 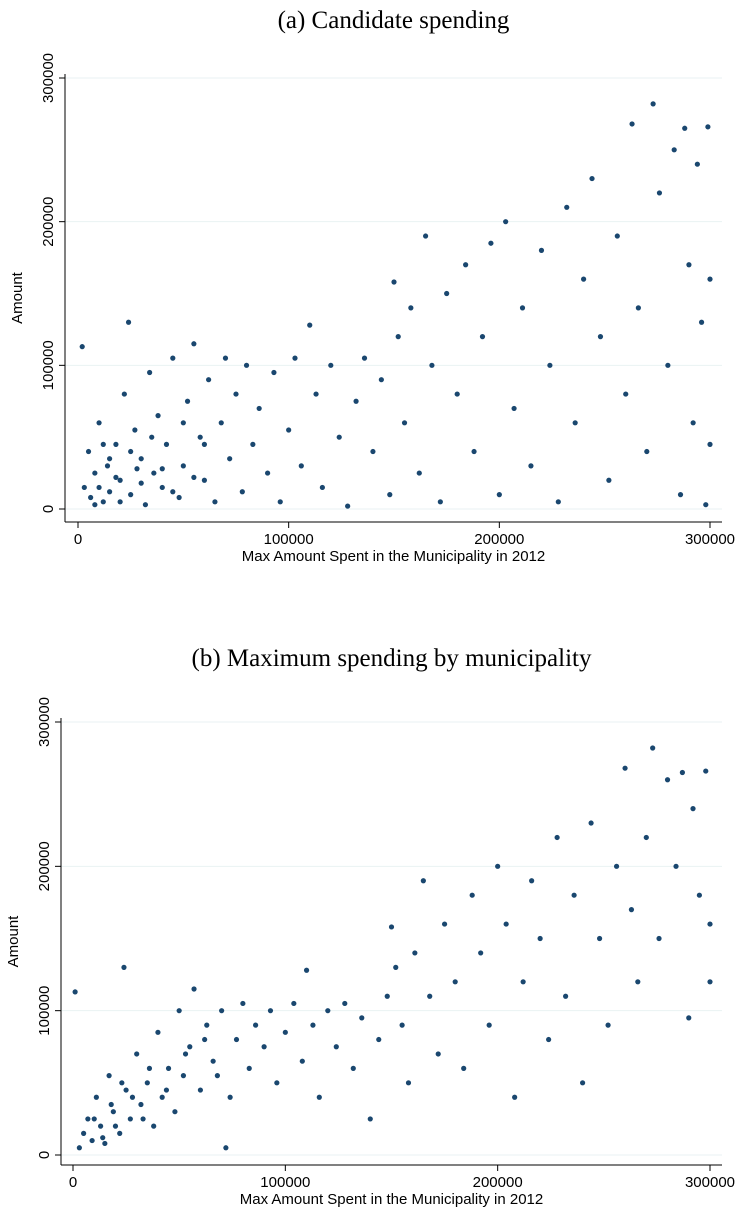 What do you see at coordinates (13, 941) in the screenshot?
I see `y-axis-label: Amount` at bounding box center [13, 941].